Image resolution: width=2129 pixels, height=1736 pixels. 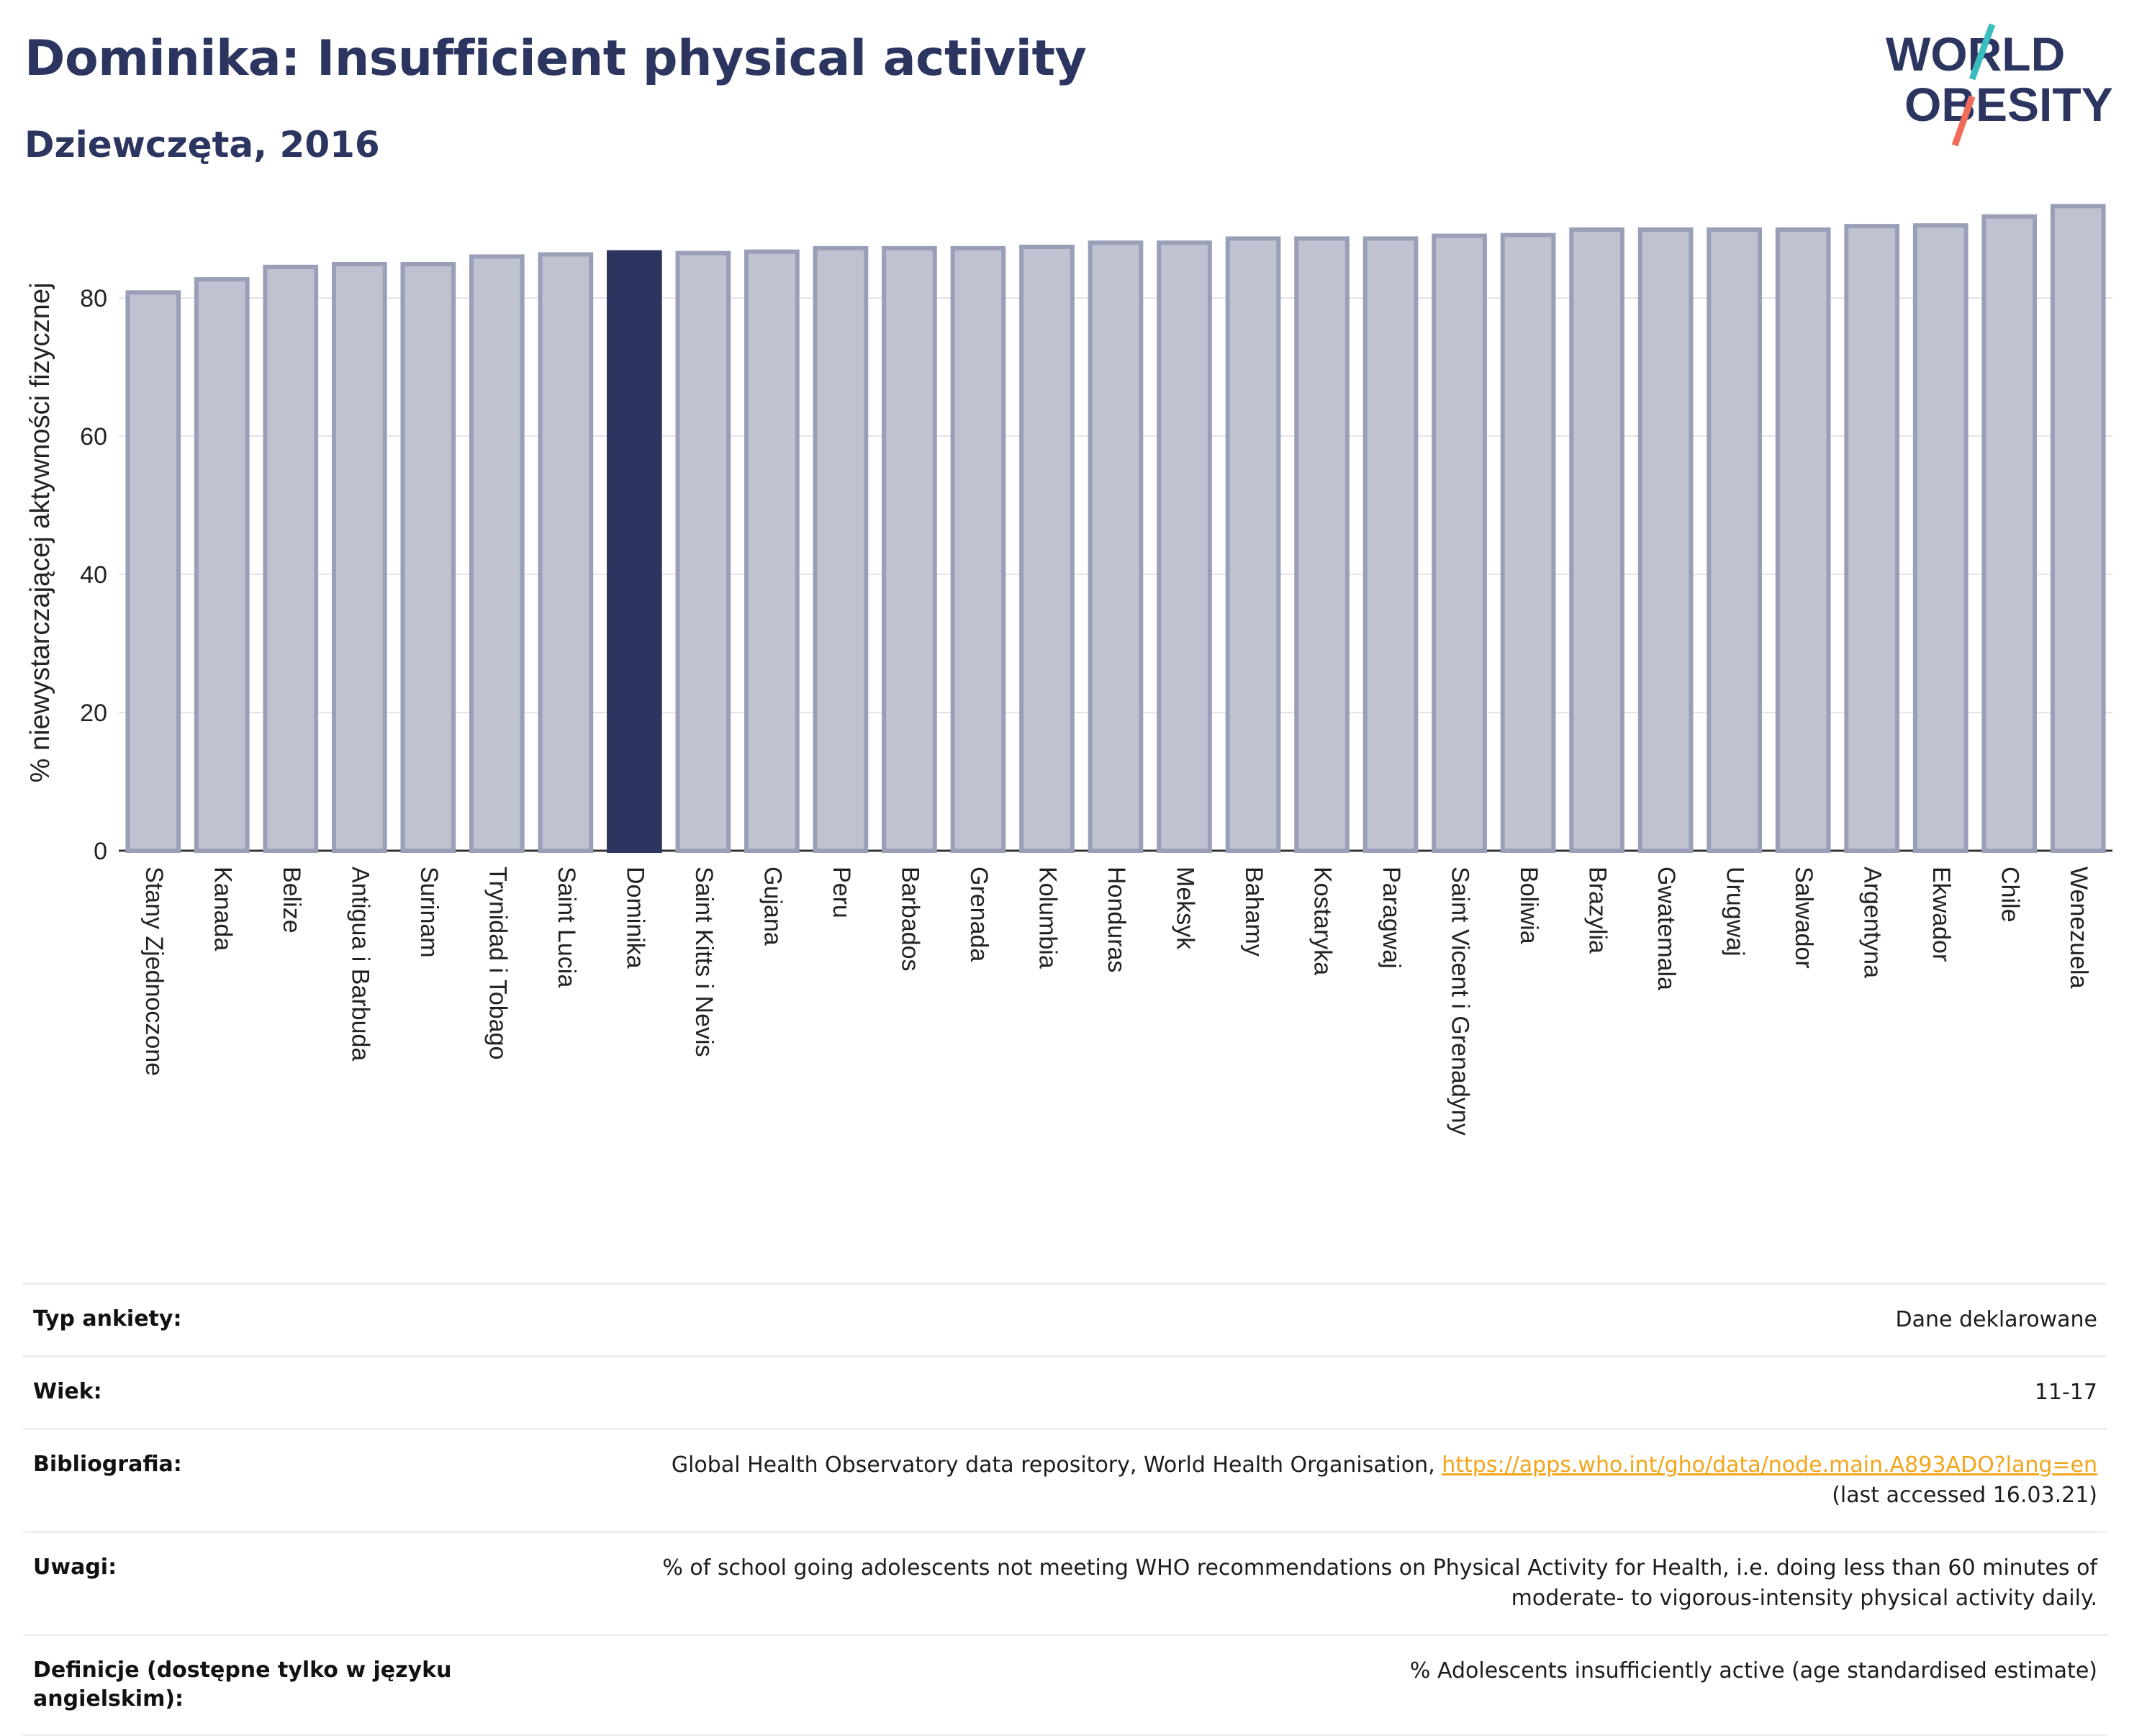 I want to click on bar-saint-vicent-i-grenadyny, so click(x=1459, y=543).